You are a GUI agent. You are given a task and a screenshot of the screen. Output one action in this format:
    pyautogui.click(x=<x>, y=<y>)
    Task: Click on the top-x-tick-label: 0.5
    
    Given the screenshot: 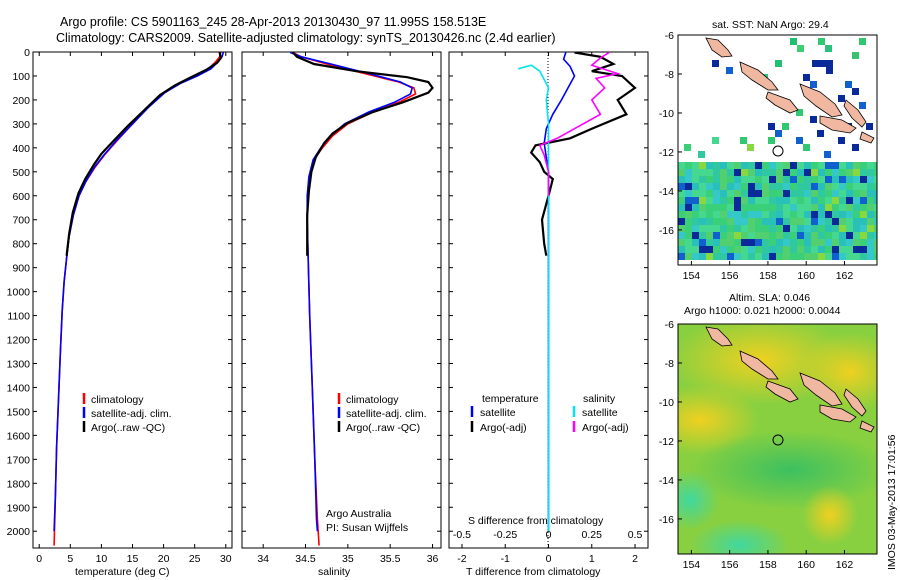 What is the action you would take?
    pyautogui.click(x=635, y=535)
    